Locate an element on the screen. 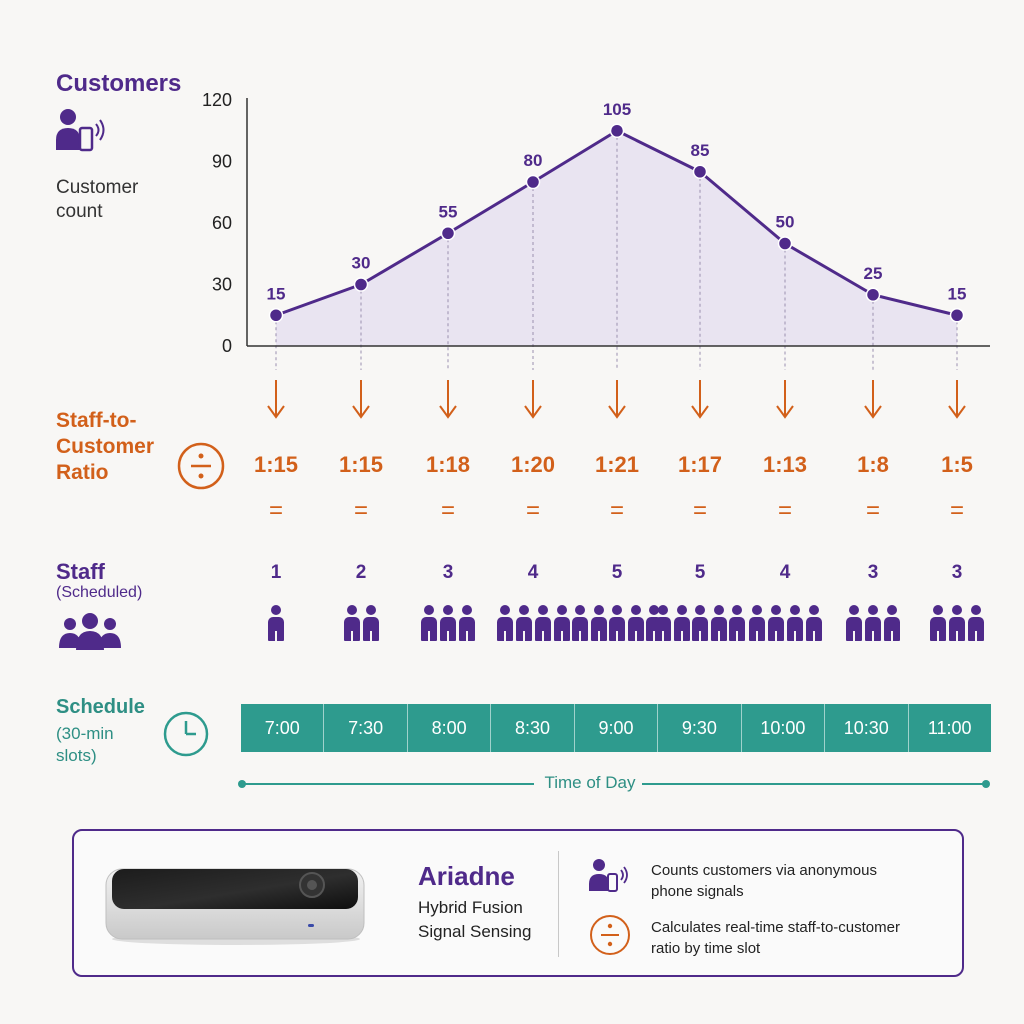 The width and height of the screenshot is (1024, 1024). feature-person-phone-icon is located at coordinates (608, 875).